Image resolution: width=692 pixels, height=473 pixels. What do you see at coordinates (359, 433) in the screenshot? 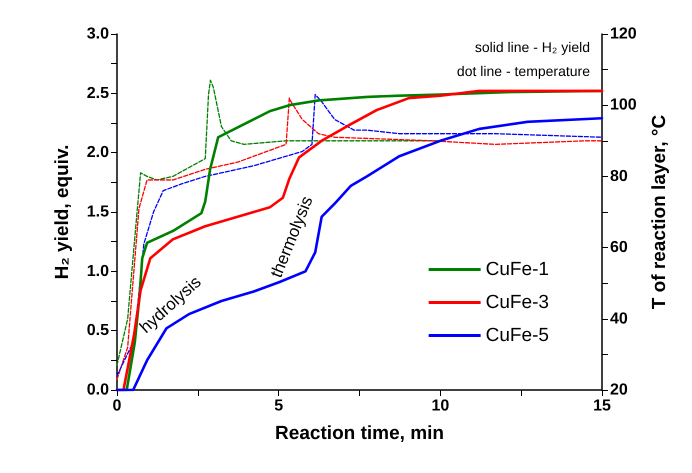
I see `x-axis-title: Reaction time, min` at bounding box center [359, 433].